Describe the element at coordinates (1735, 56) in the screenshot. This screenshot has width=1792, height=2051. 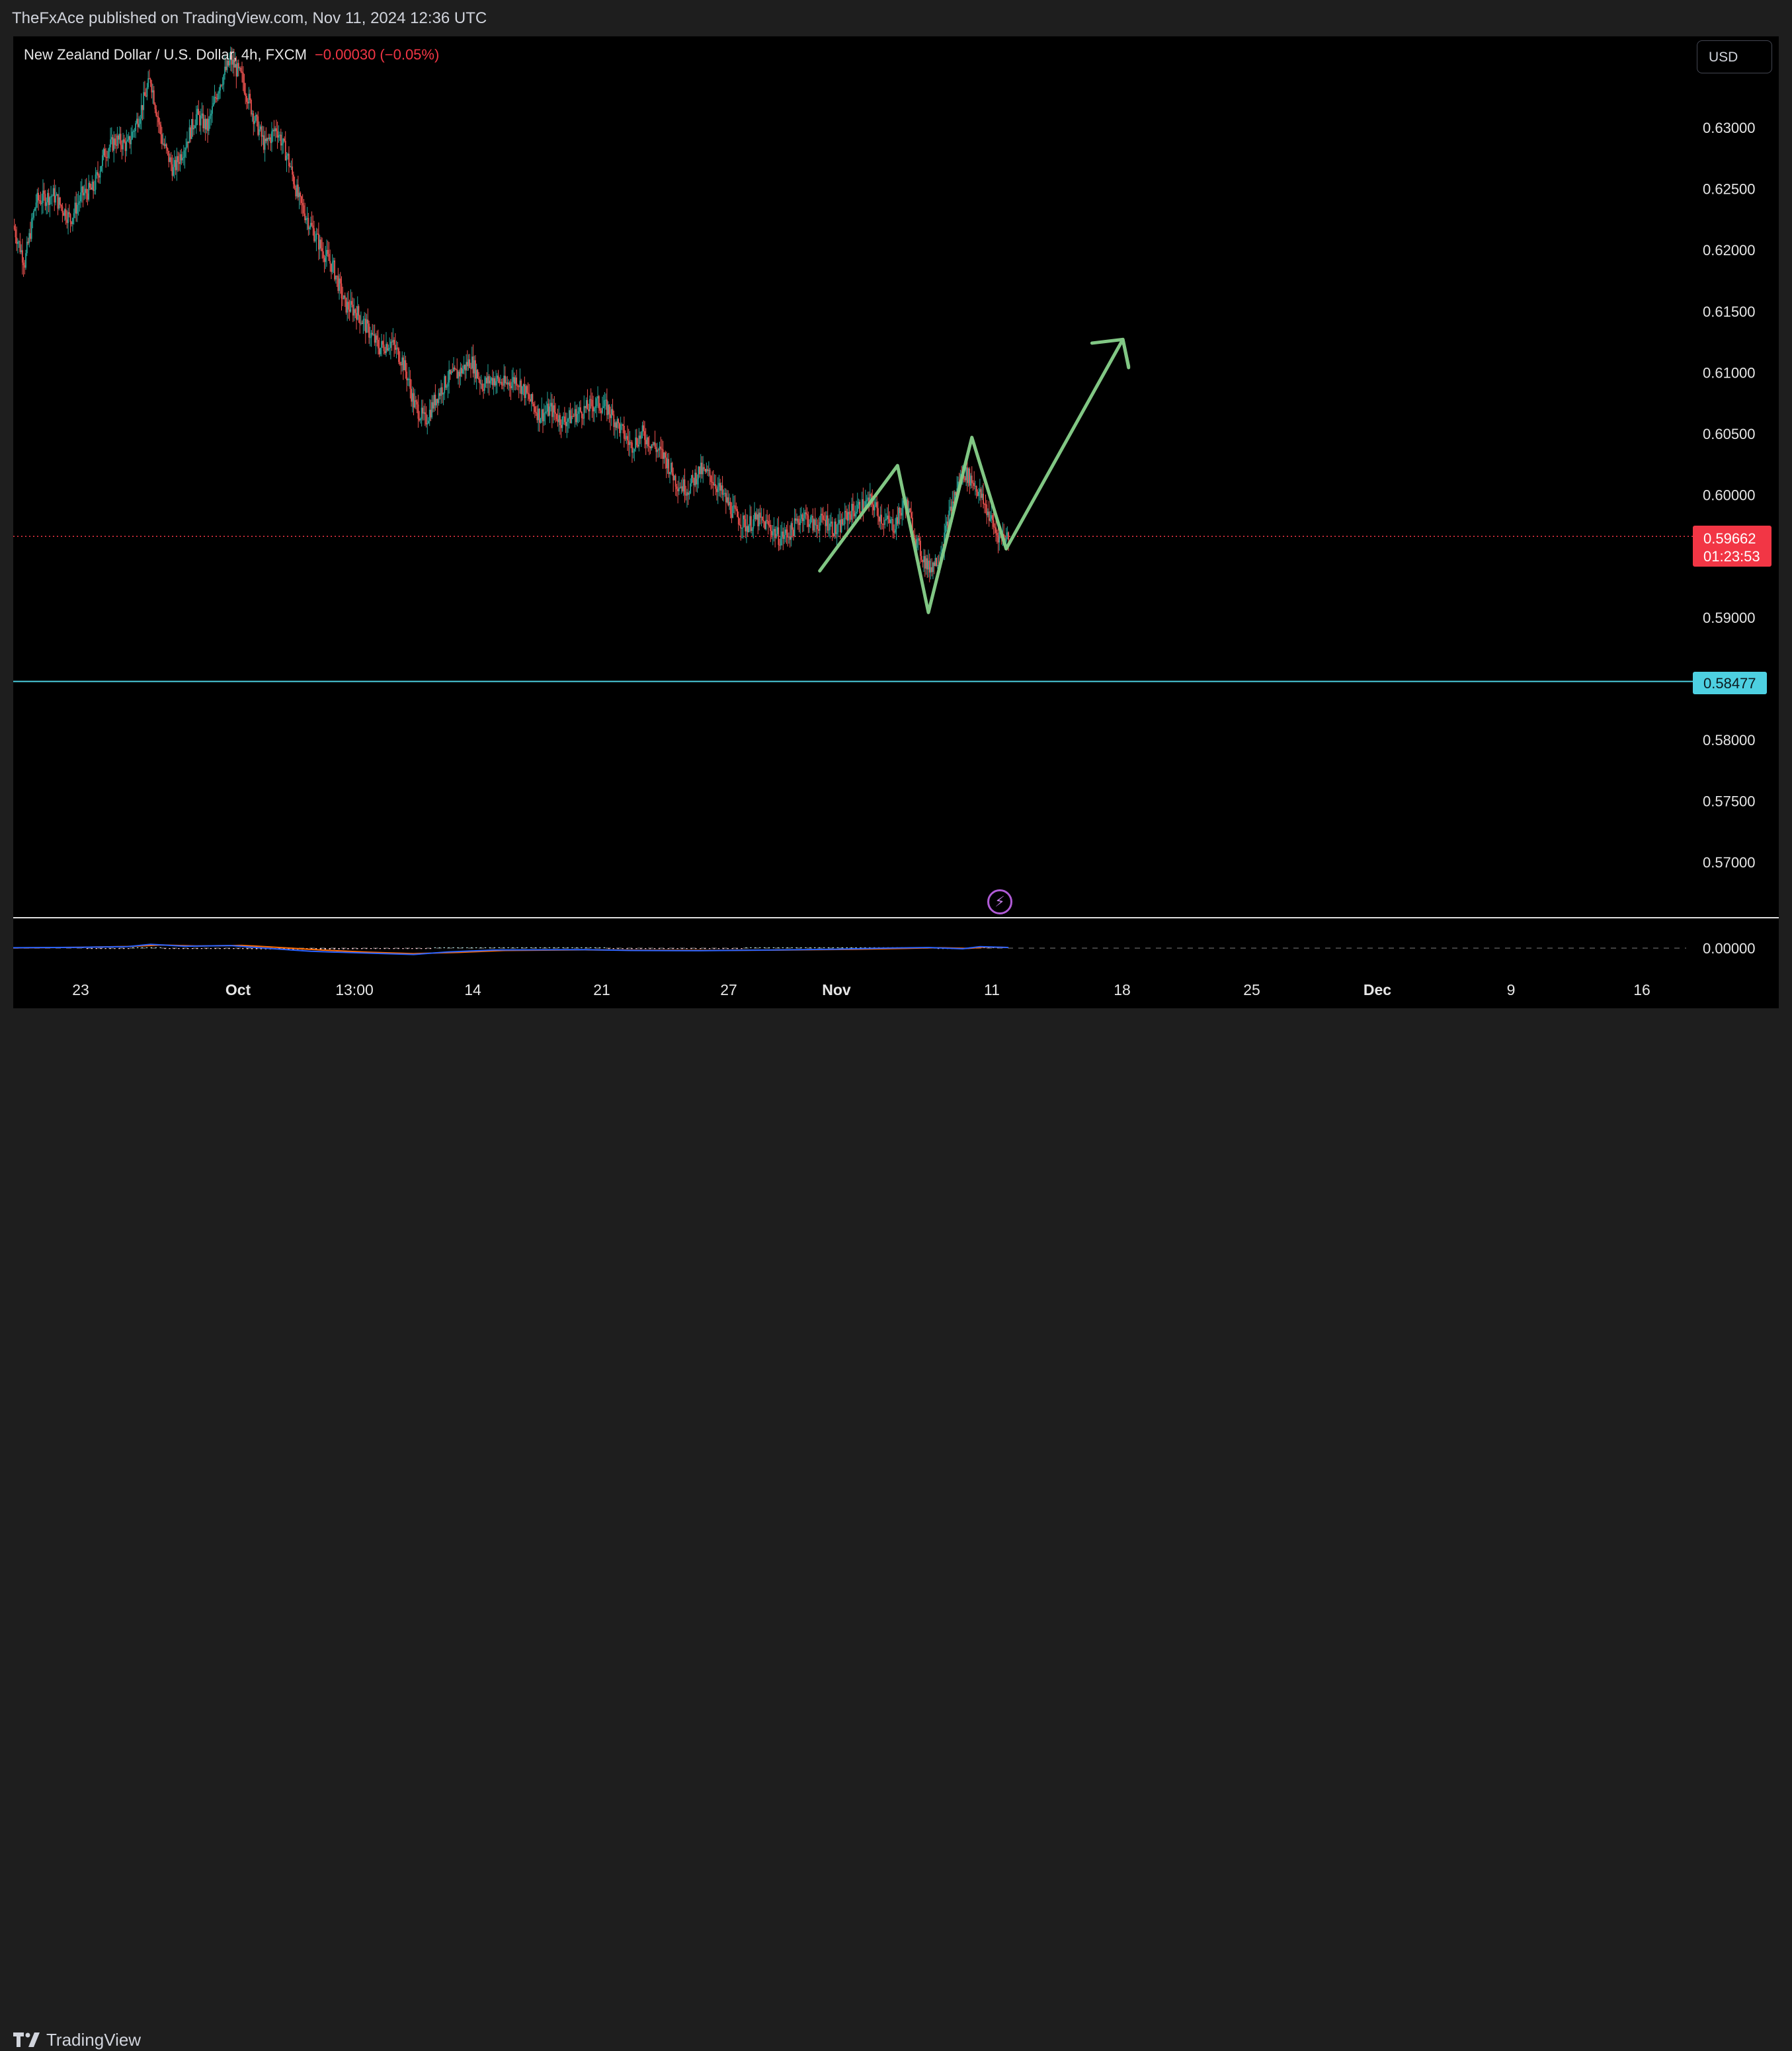
I see `currency-button: USD` at that location.